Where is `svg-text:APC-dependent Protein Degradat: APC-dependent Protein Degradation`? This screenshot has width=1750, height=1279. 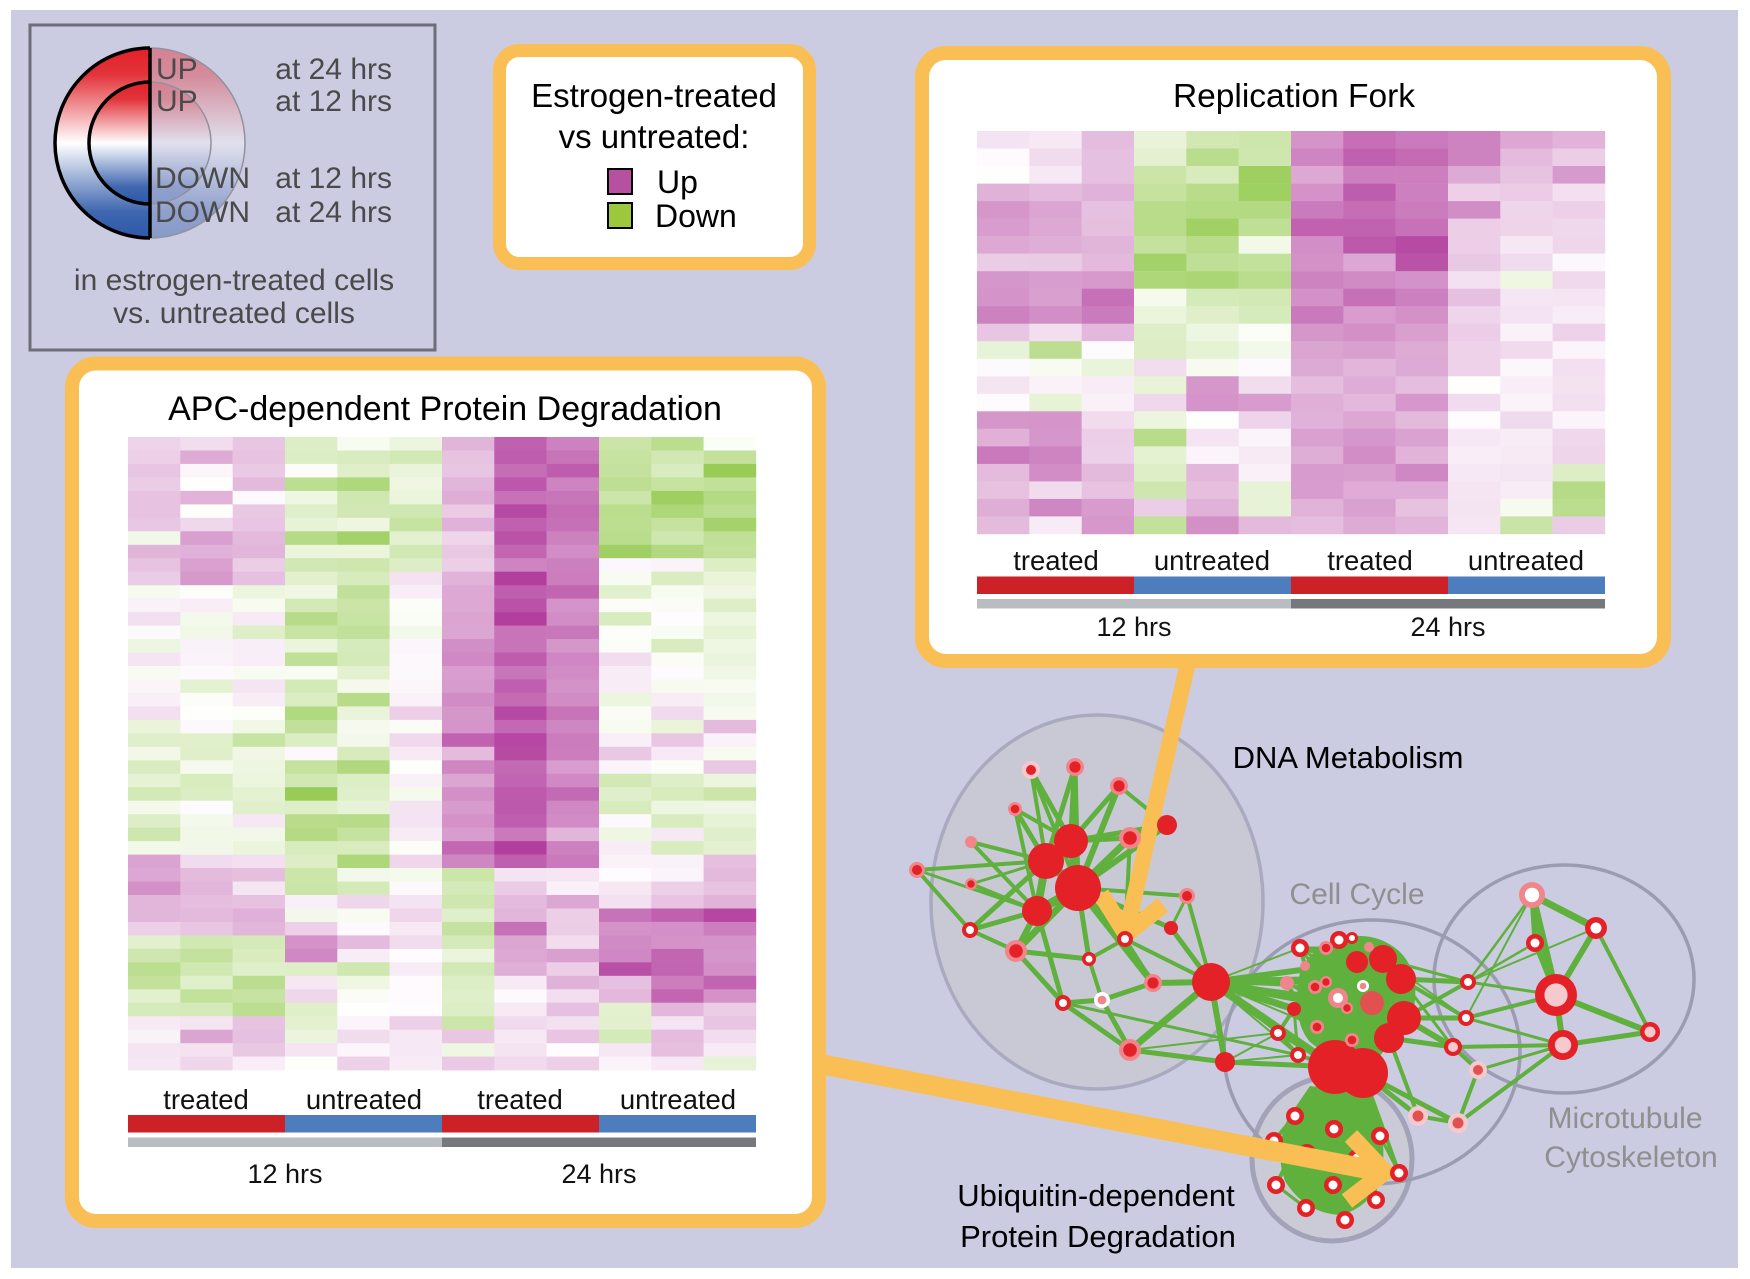
svg-text:APC-dependent Protein Degradat: APC-dependent Protein Degradation is located at coordinates (445, 409).